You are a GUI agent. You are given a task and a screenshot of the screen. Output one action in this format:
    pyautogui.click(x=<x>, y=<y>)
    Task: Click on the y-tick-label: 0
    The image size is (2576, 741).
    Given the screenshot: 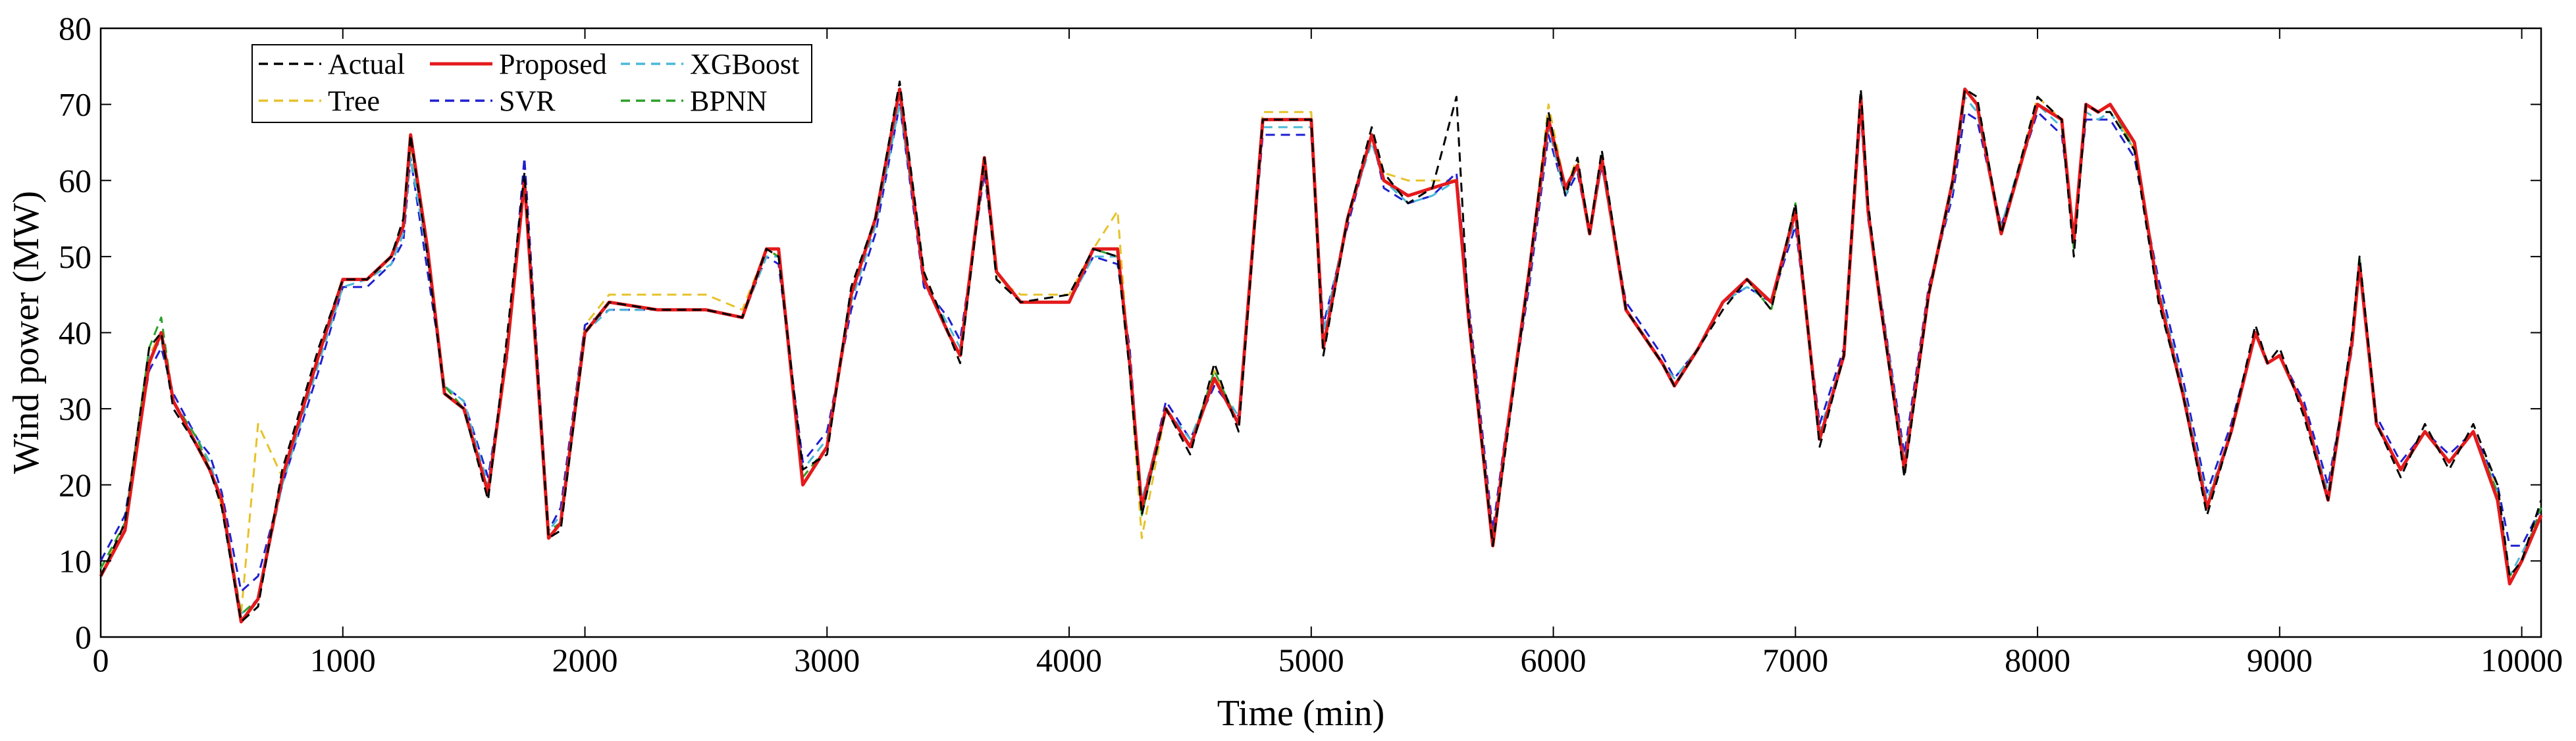 What is the action you would take?
    pyautogui.click(x=83, y=637)
    